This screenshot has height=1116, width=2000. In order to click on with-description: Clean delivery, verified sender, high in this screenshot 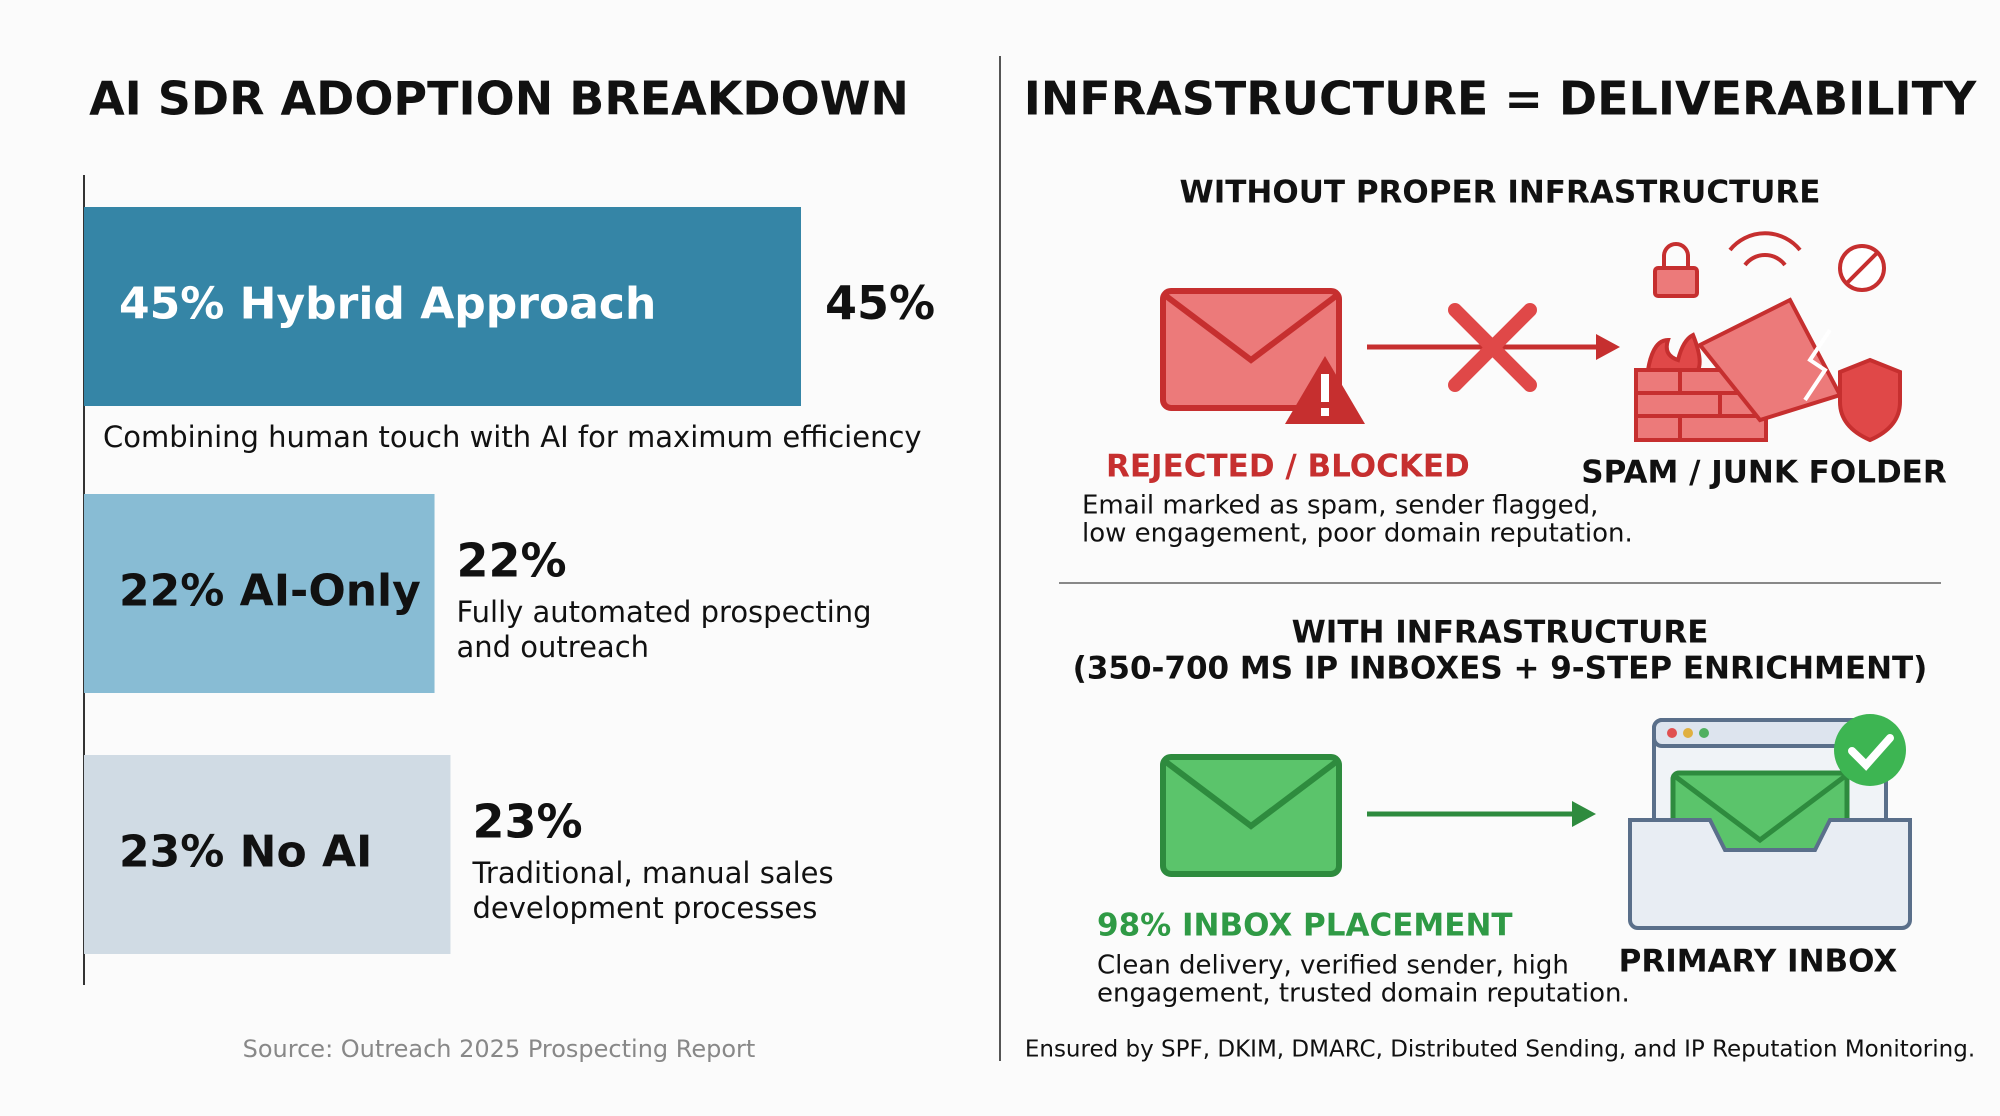, I will do `click(1333, 966)`.